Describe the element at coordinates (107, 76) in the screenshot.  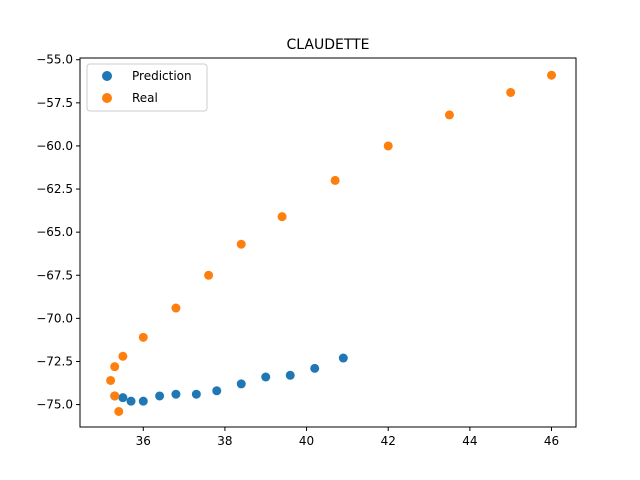
I see `legend-marker-prediction` at that location.